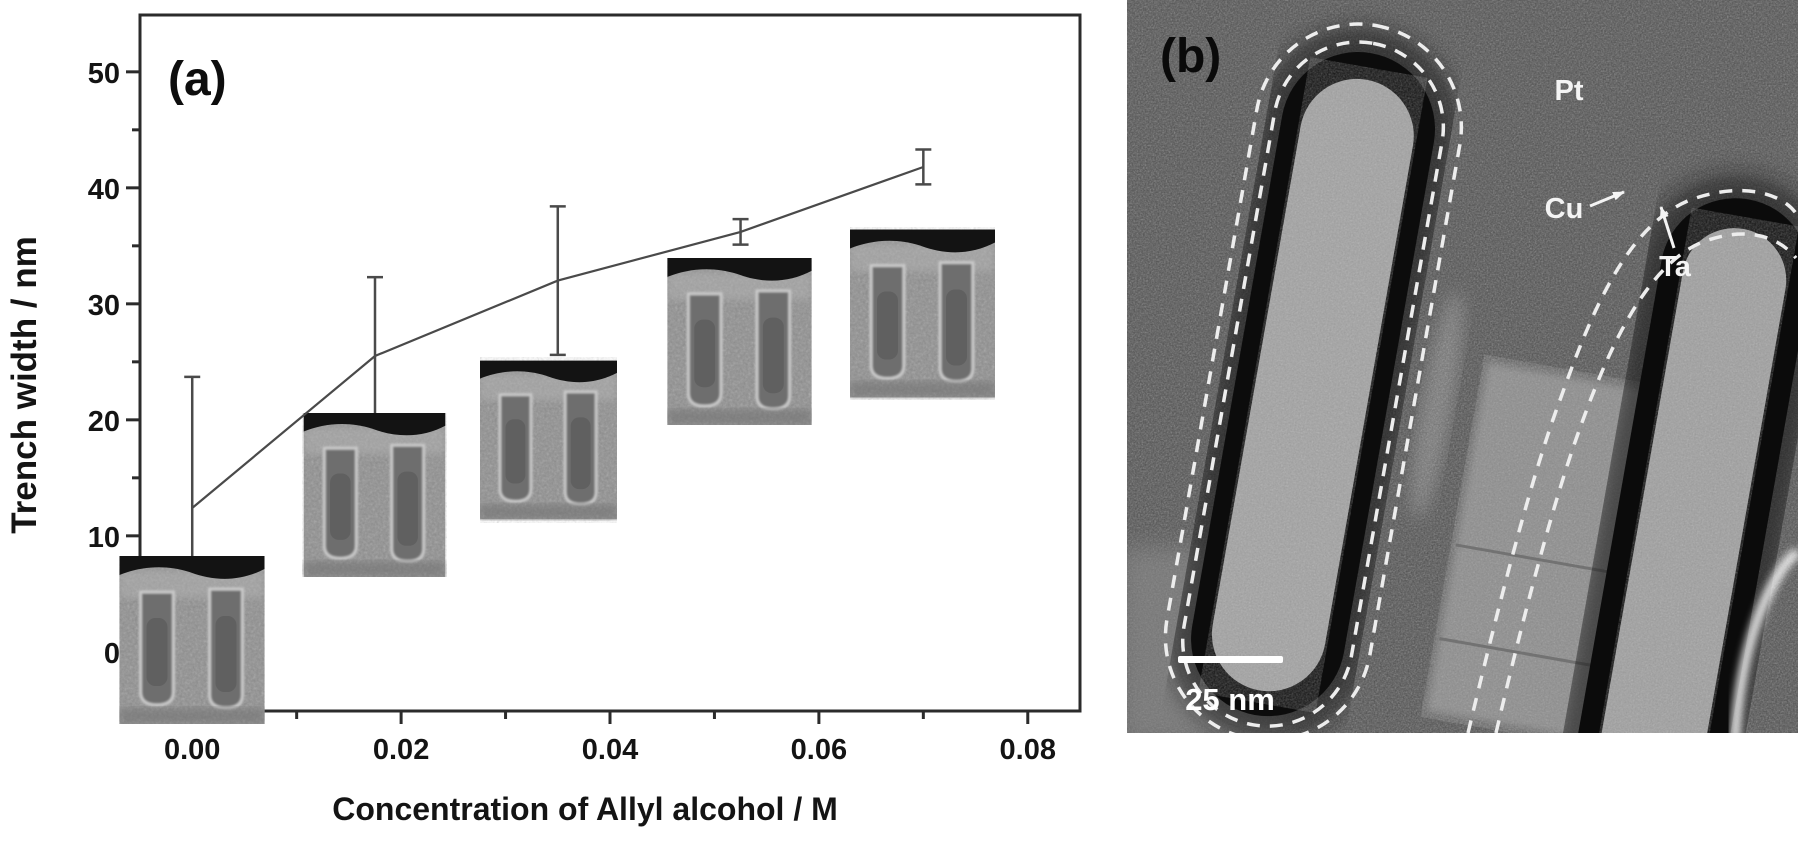 Image resolution: width=1800 pixels, height=843 pixels. I want to click on scale-bar, so click(1230, 659).